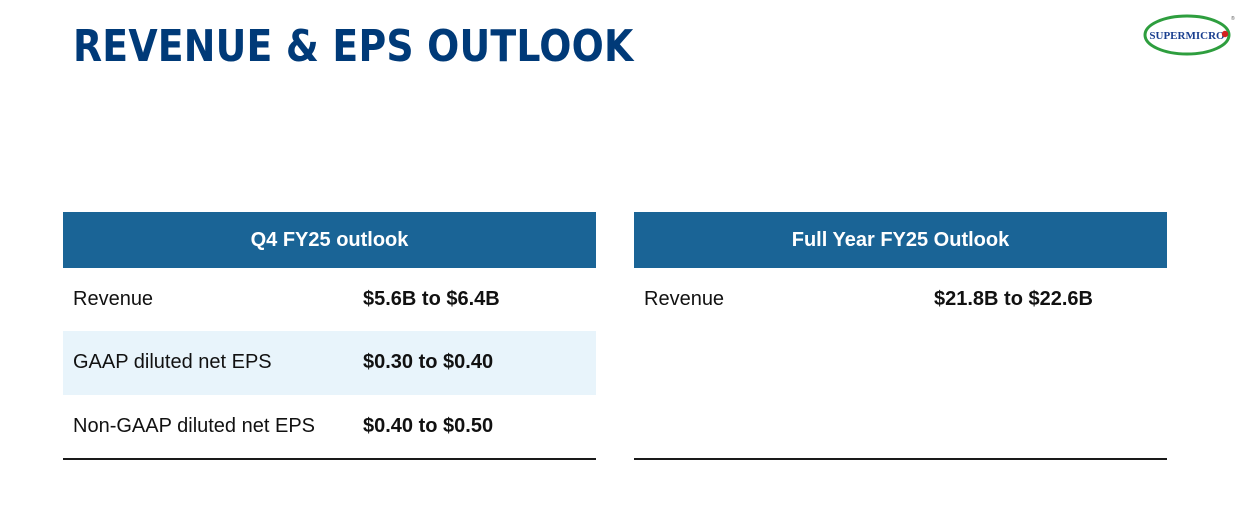 The height and width of the screenshot is (506, 1245). What do you see at coordinates (329, 426) in the screenshot?
I see `table-row: Non-GAAP diluted net EPS $0.40 to $0.50` at bounding box center [329, 426].